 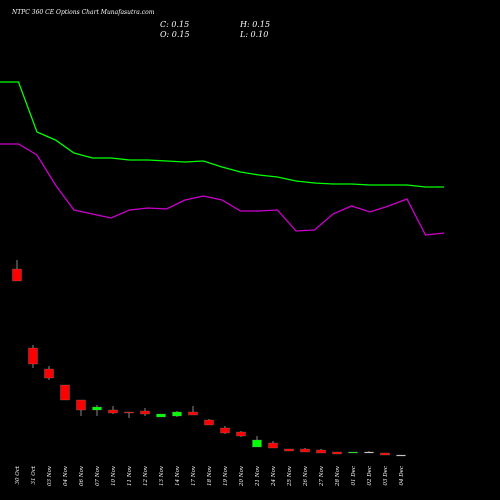 I want to click on x-tick-label: 12 Nov, so click(x=146, y=475).